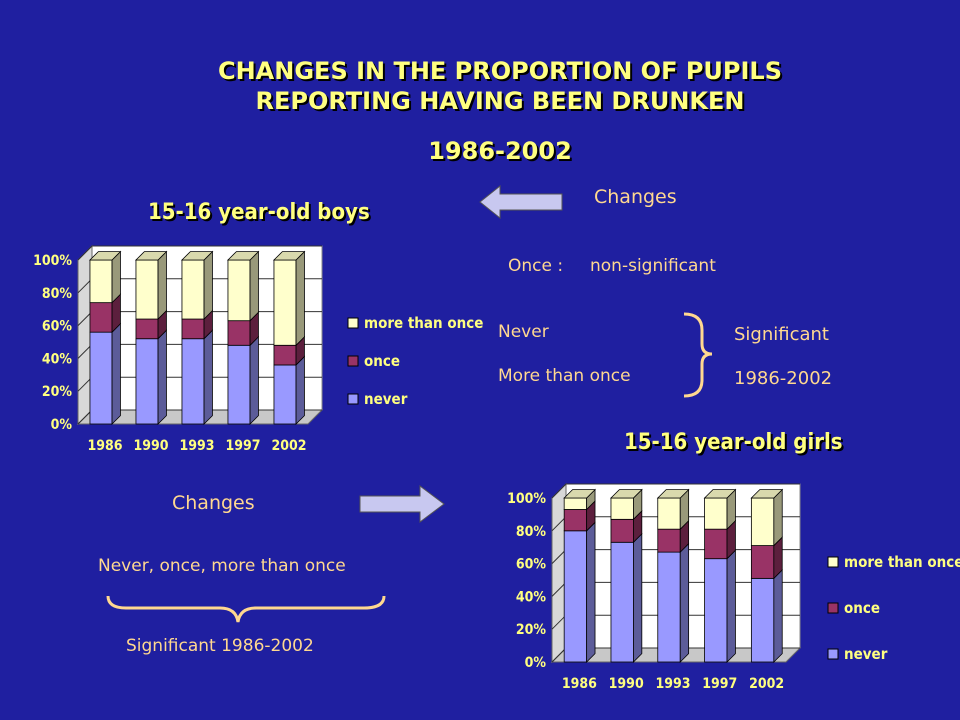 The width and height of the screenshot is (960, 720). I want to click on bar-never-1997, so click(716, 610).